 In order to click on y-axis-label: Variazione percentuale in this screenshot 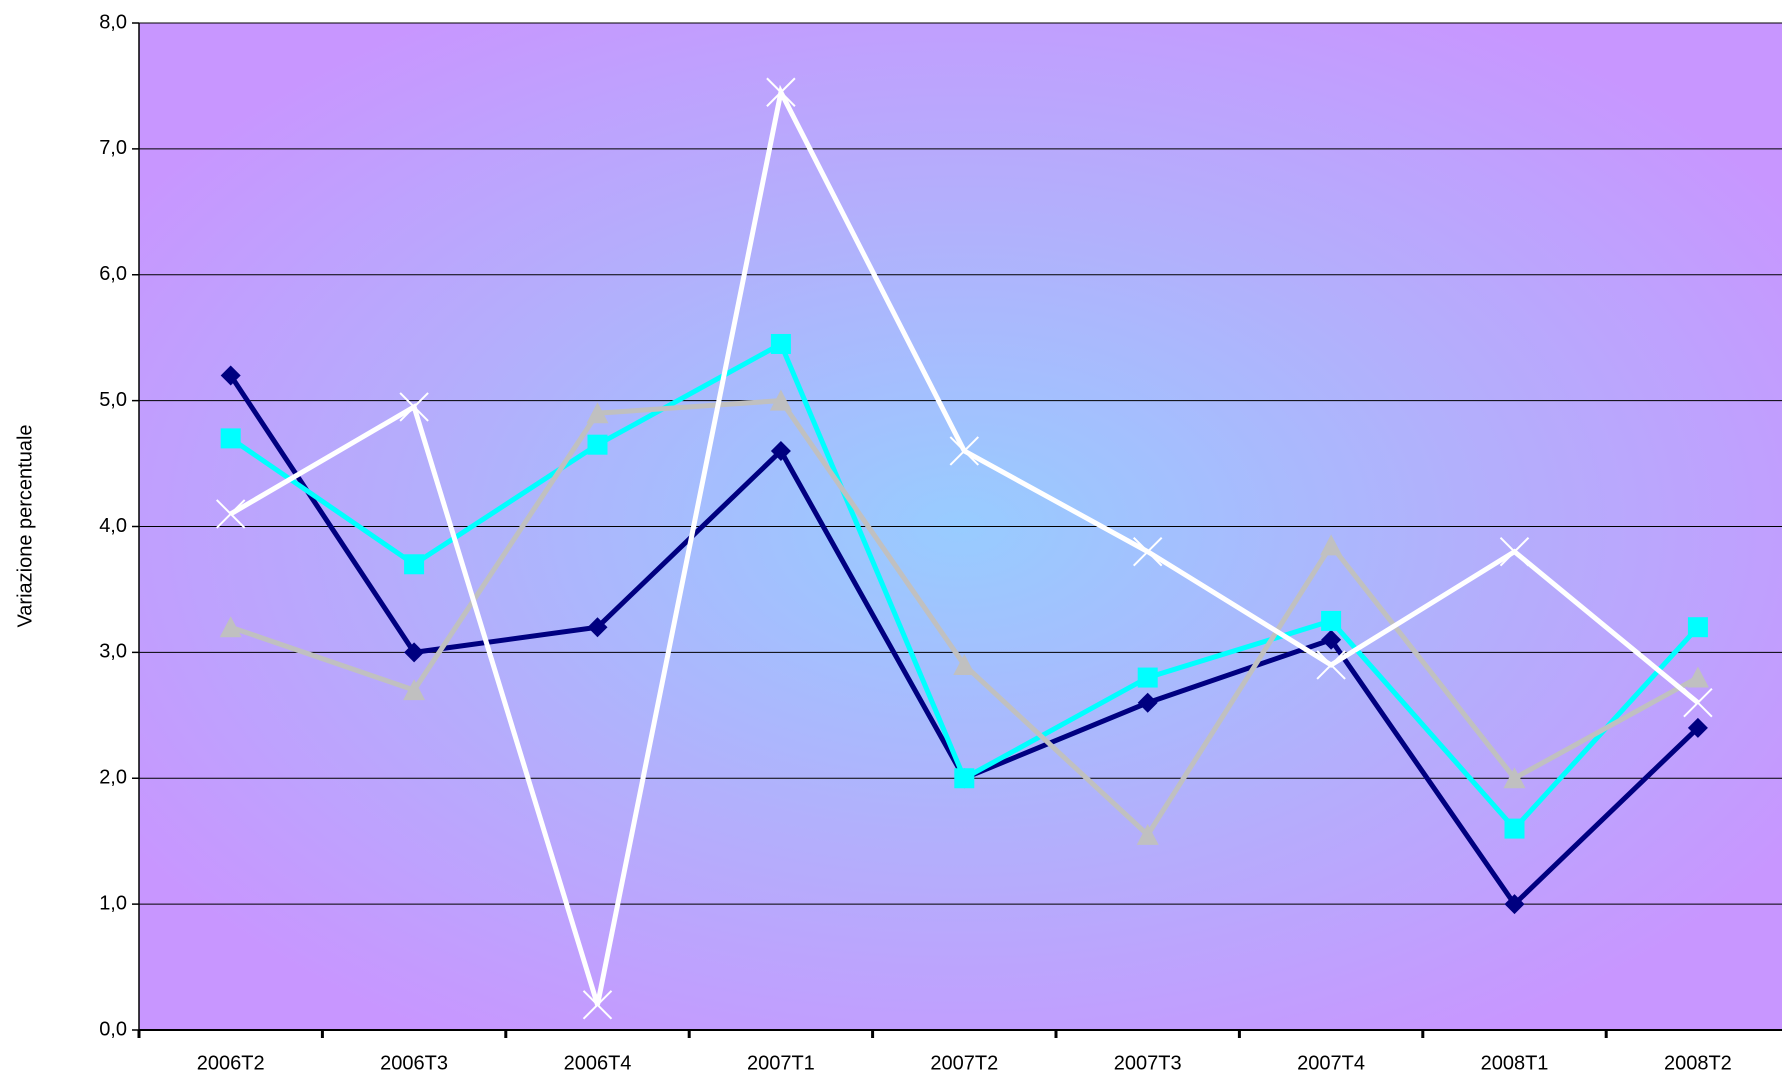, I will do `click(25, 525)`.